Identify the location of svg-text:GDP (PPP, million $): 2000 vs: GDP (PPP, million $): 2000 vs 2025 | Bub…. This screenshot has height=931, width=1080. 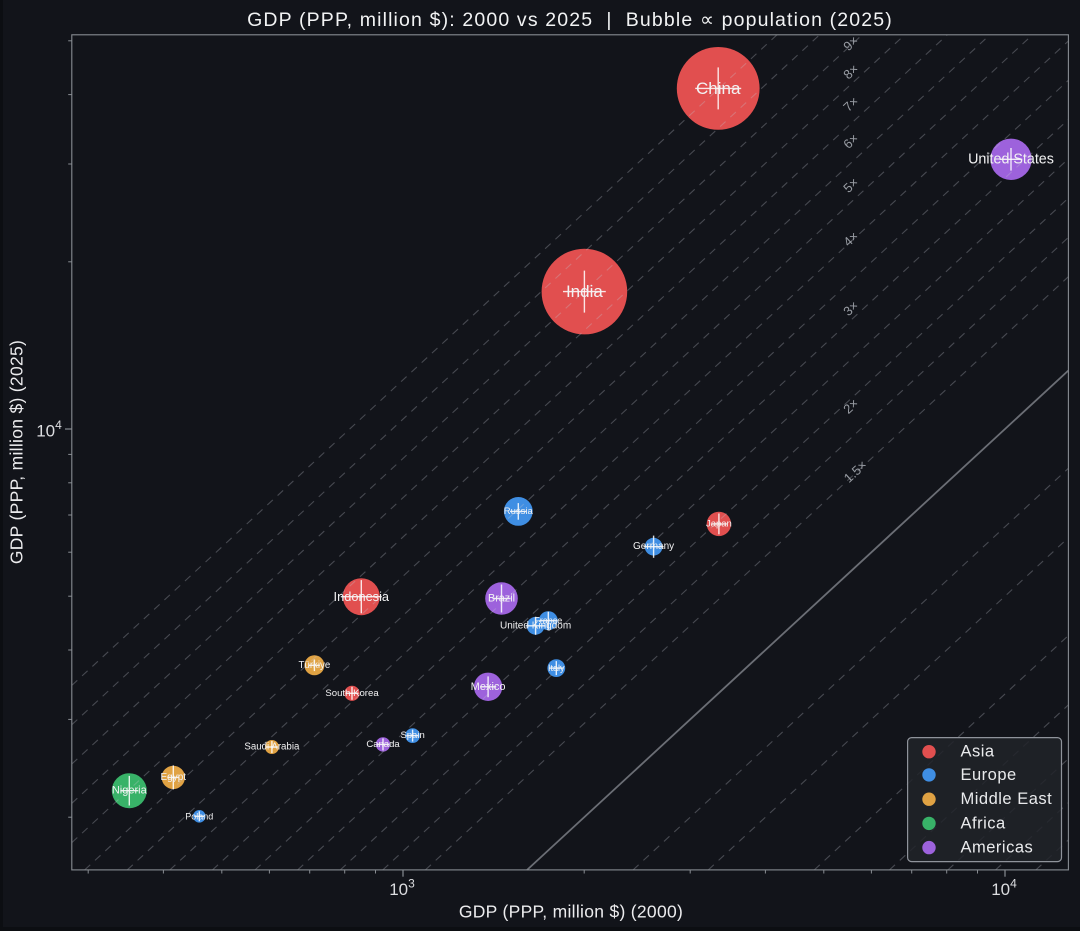
(570, 20).